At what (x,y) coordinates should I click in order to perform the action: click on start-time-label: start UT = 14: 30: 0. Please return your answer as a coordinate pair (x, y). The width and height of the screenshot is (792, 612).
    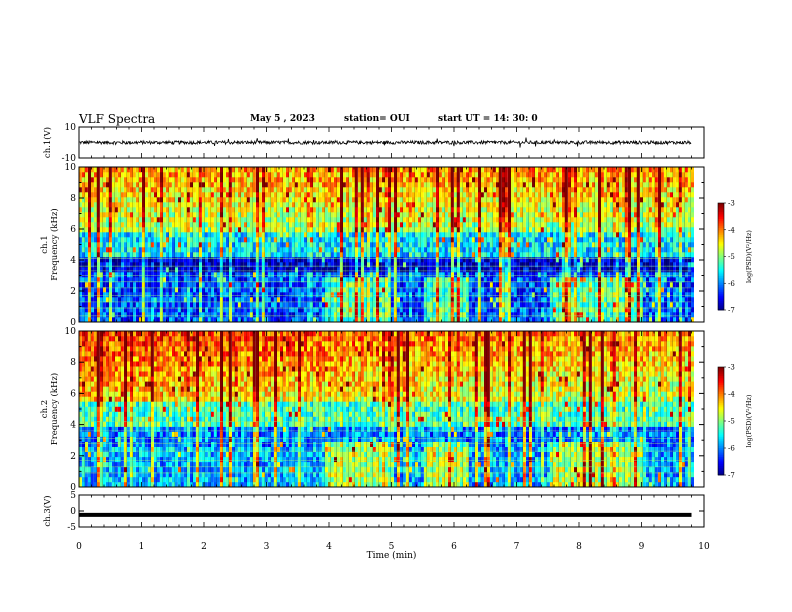
    Looking at the image, I should click on (488, 119).